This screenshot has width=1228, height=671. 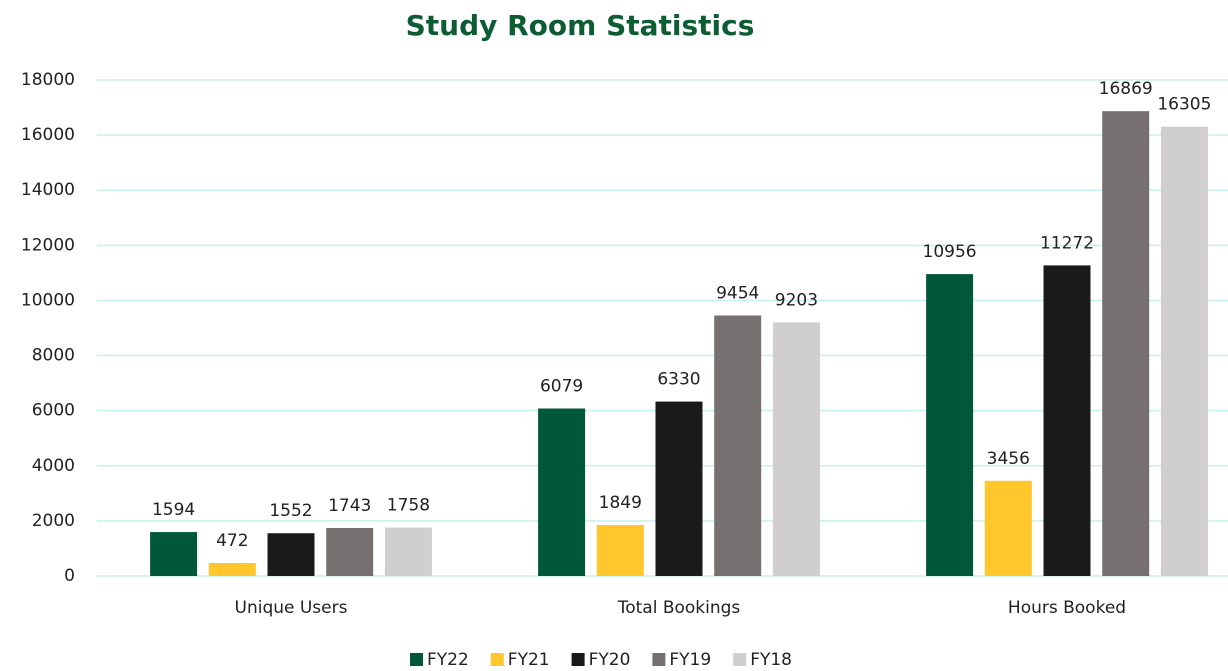 What do you see at coordinates (610, 660) in the screenshot?
I see `legend-label: FY20` at bounding box center [610, 660].